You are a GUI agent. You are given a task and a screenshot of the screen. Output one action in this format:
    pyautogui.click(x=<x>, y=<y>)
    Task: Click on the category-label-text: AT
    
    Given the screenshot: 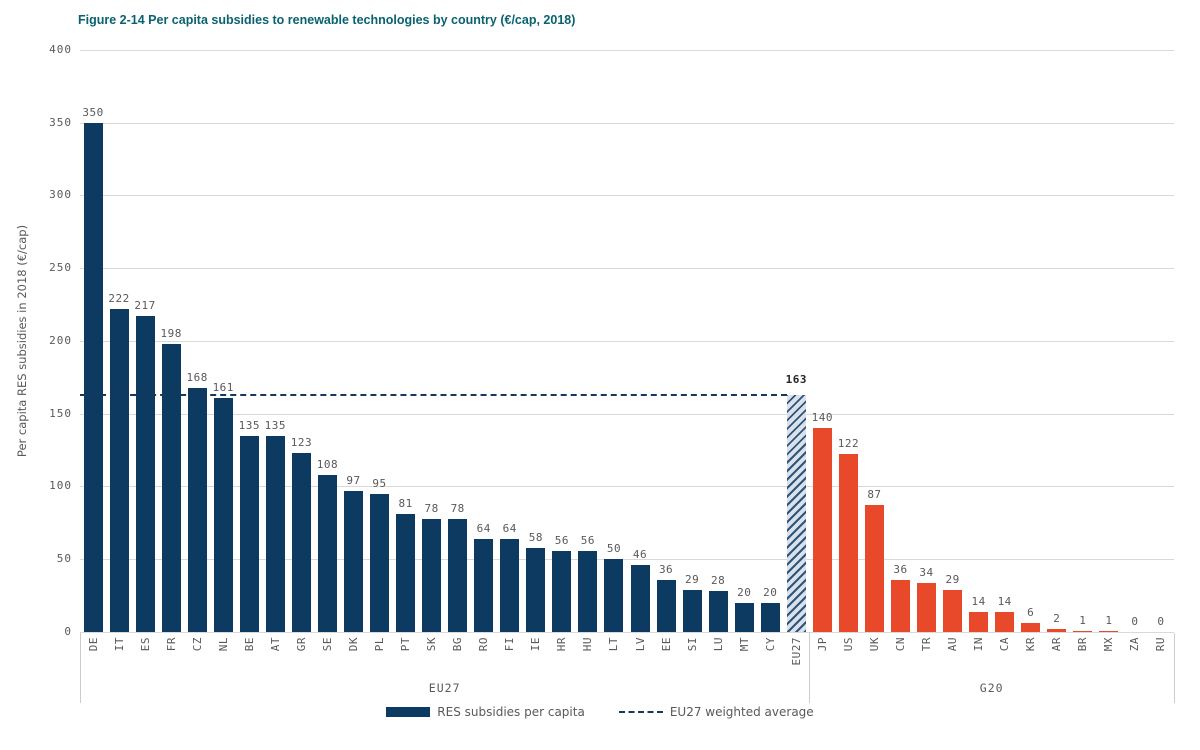 What is the action you would take?
    pyautogui.click(x=275, y=644)
    